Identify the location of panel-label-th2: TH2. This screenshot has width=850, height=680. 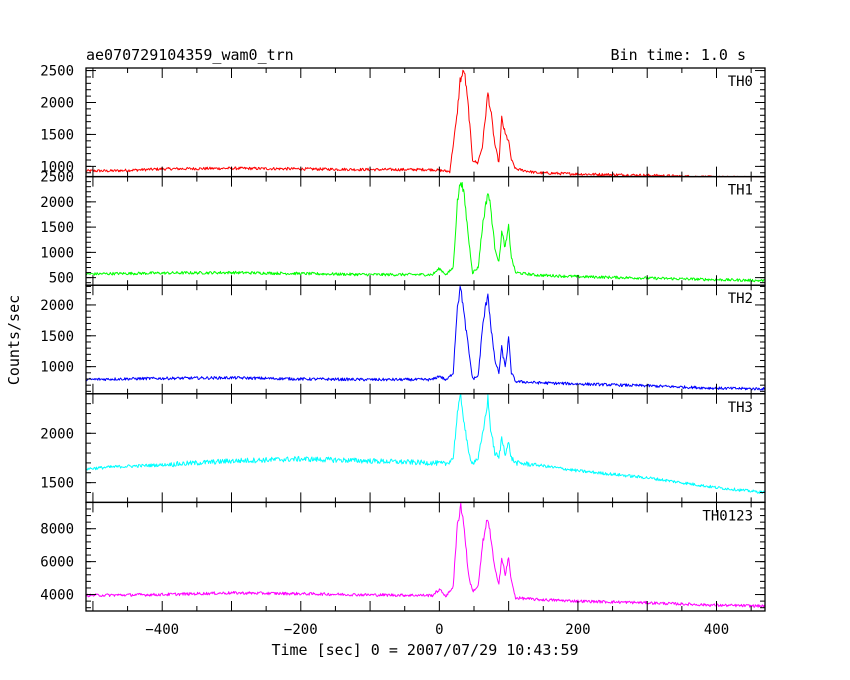
(740, 299).